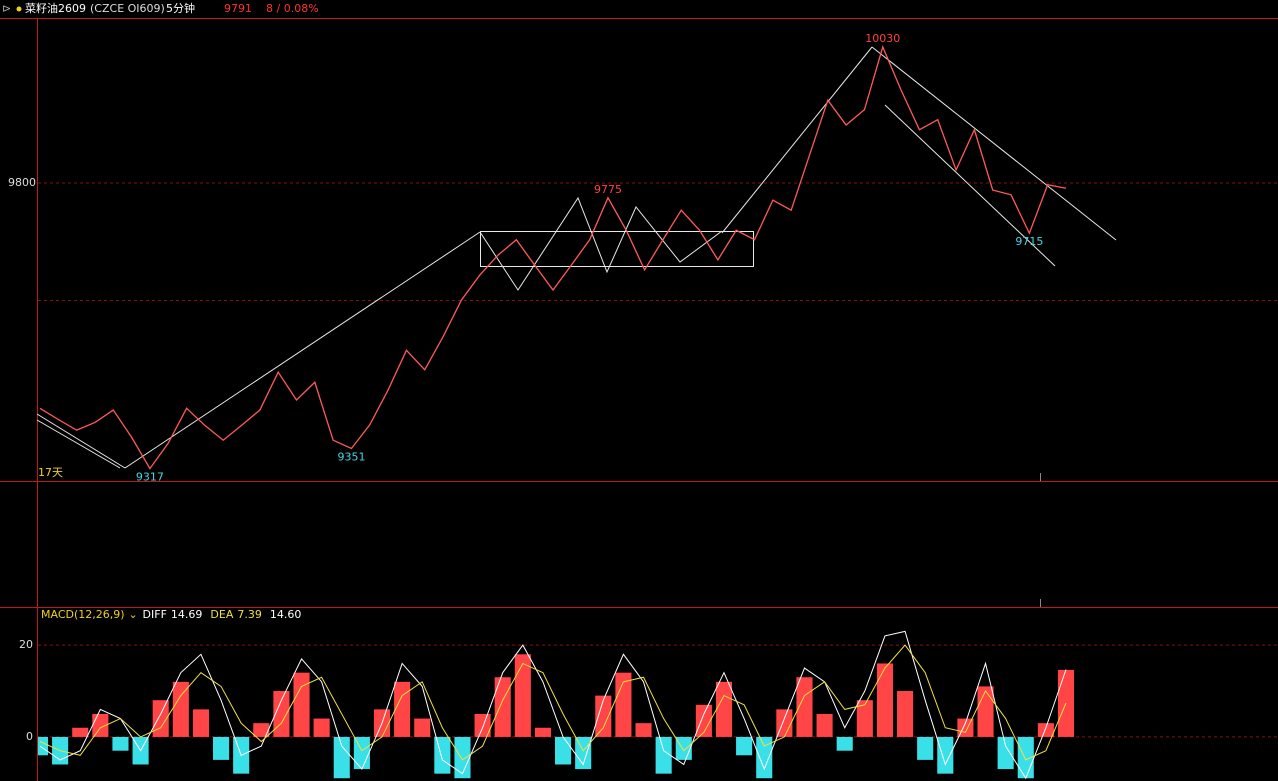  I want to click on extreme-label: 9715, so click(1029, 241).